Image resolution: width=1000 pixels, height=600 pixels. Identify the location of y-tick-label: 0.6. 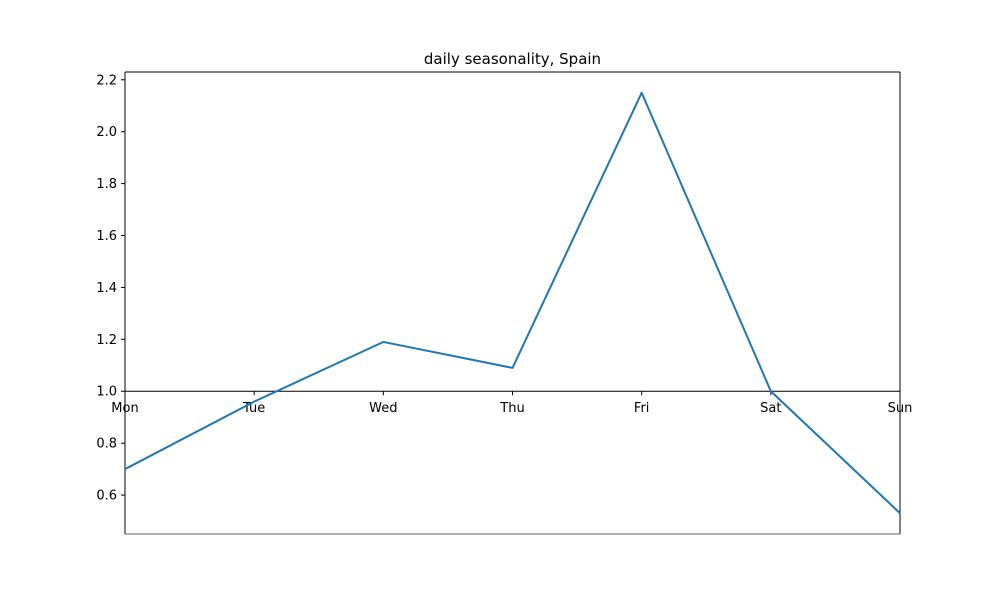
(106, 496).